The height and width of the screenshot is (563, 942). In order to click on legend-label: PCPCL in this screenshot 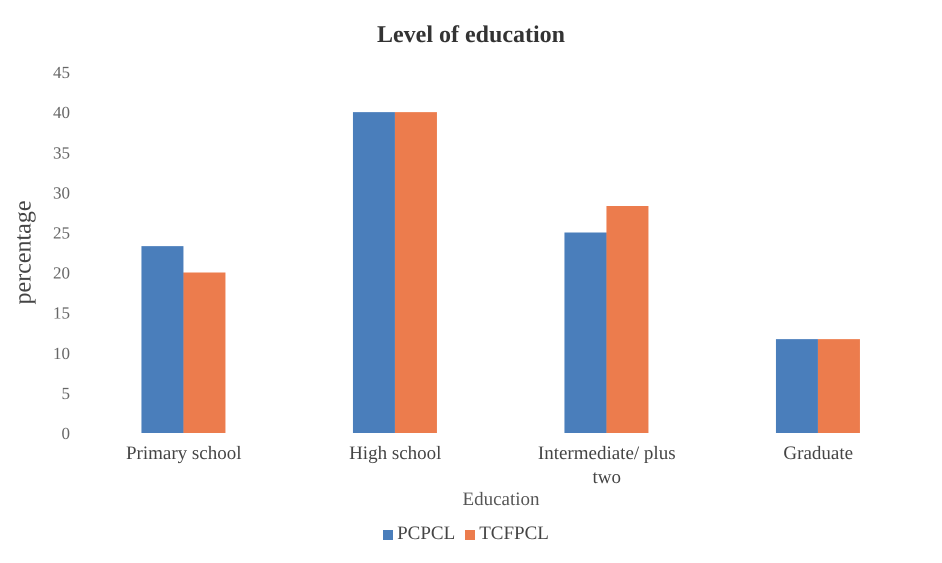, I will do `click(426, 533)`.